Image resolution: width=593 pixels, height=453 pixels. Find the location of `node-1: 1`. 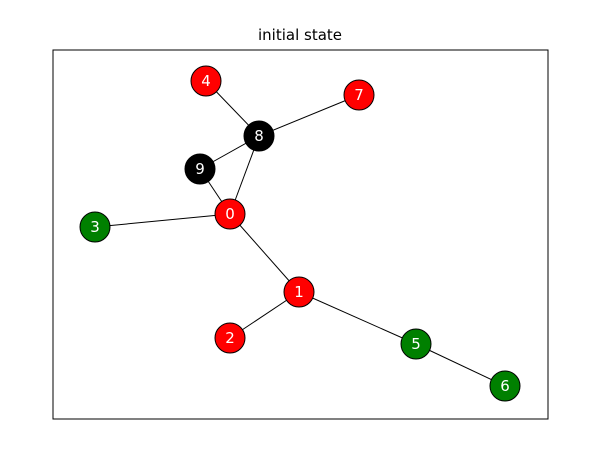

node-1: 1 is located at coordinates (299, 292).